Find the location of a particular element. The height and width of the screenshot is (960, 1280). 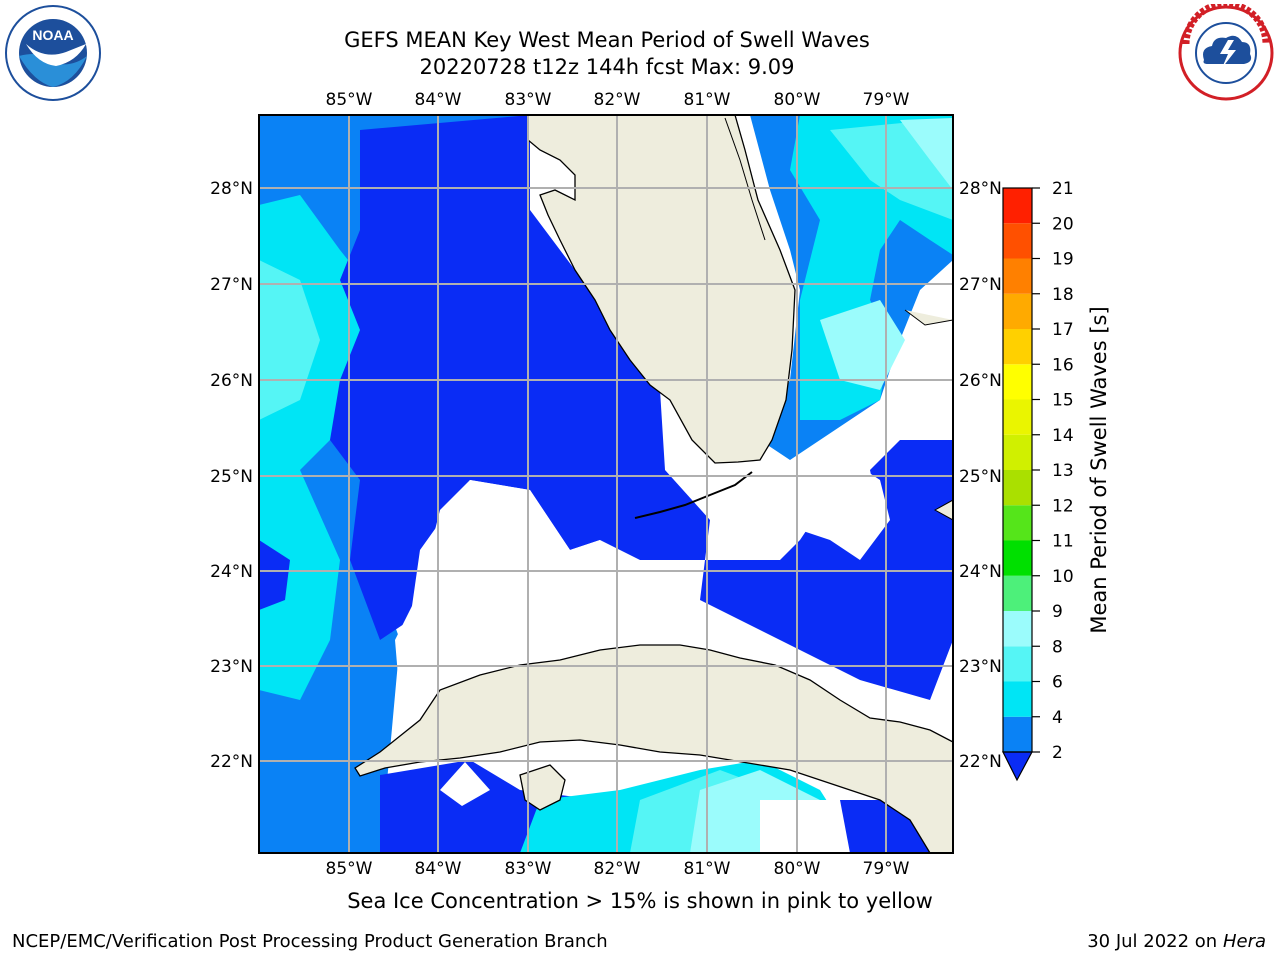

colorbar-tick-label: 15 is located at coordinates (1063, 401).